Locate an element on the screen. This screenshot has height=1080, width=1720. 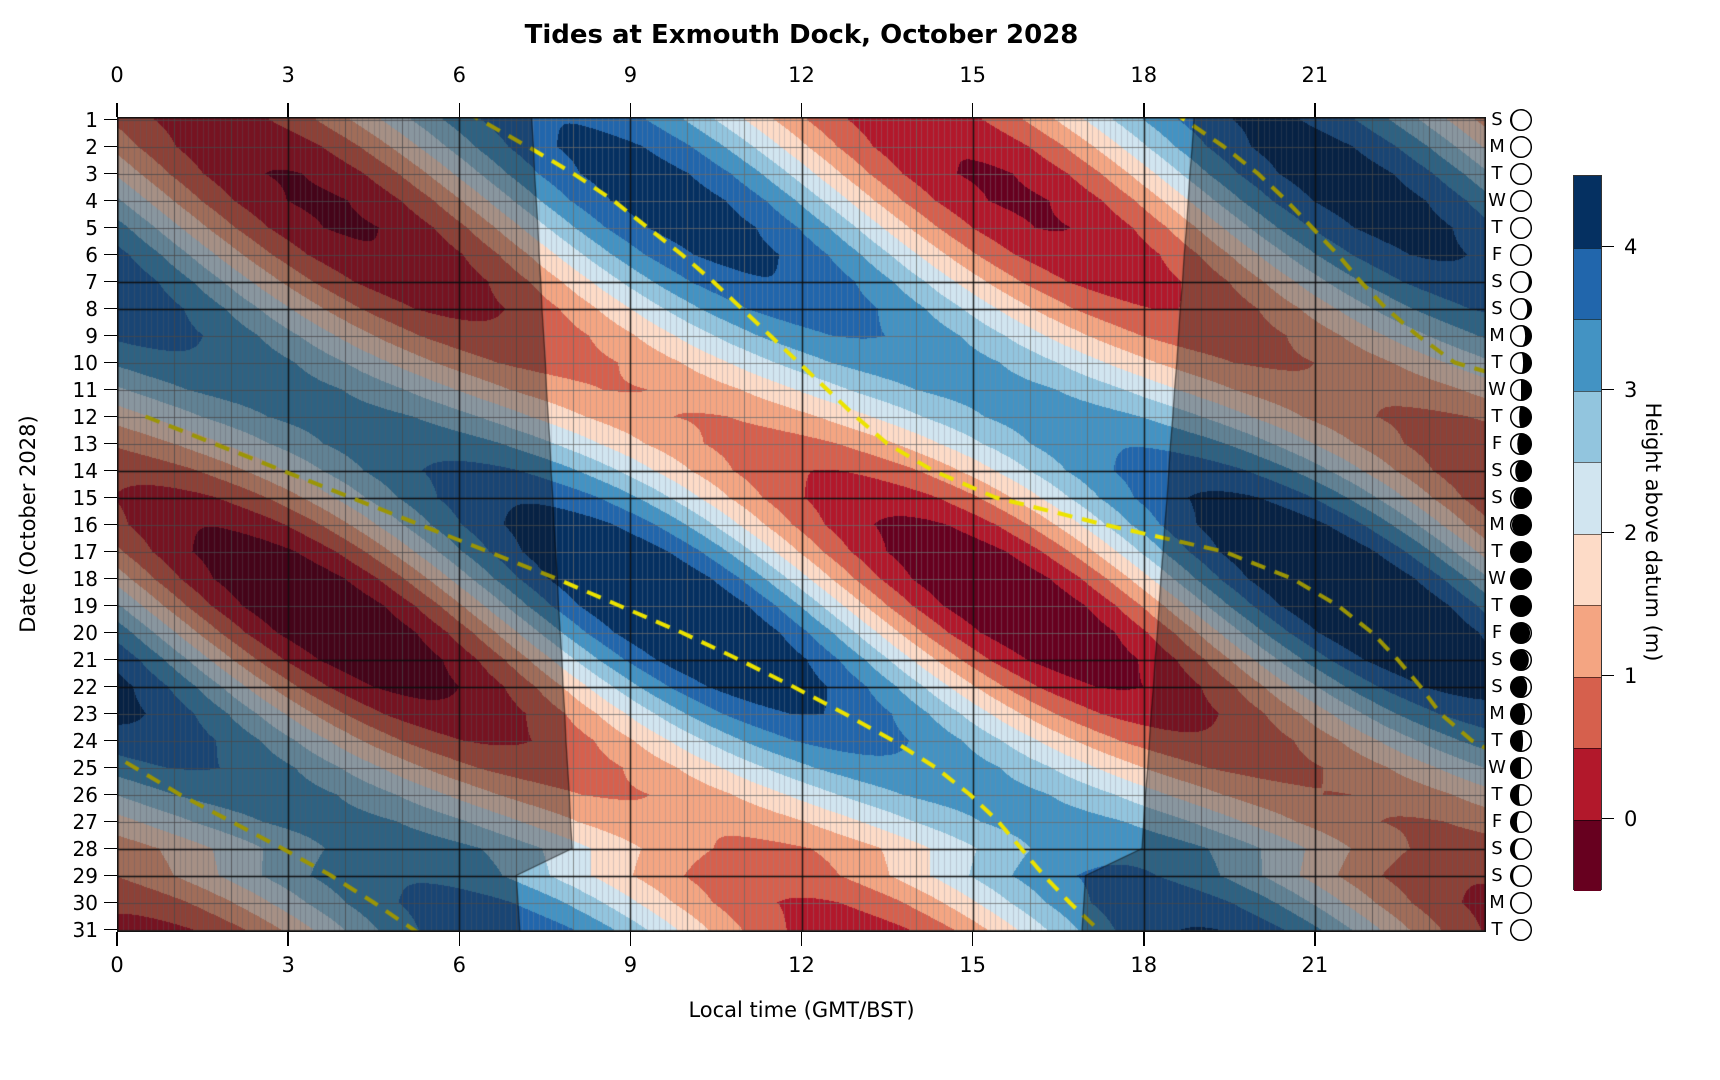
y-tick-label: 18 is located at coordinates (85, 578).